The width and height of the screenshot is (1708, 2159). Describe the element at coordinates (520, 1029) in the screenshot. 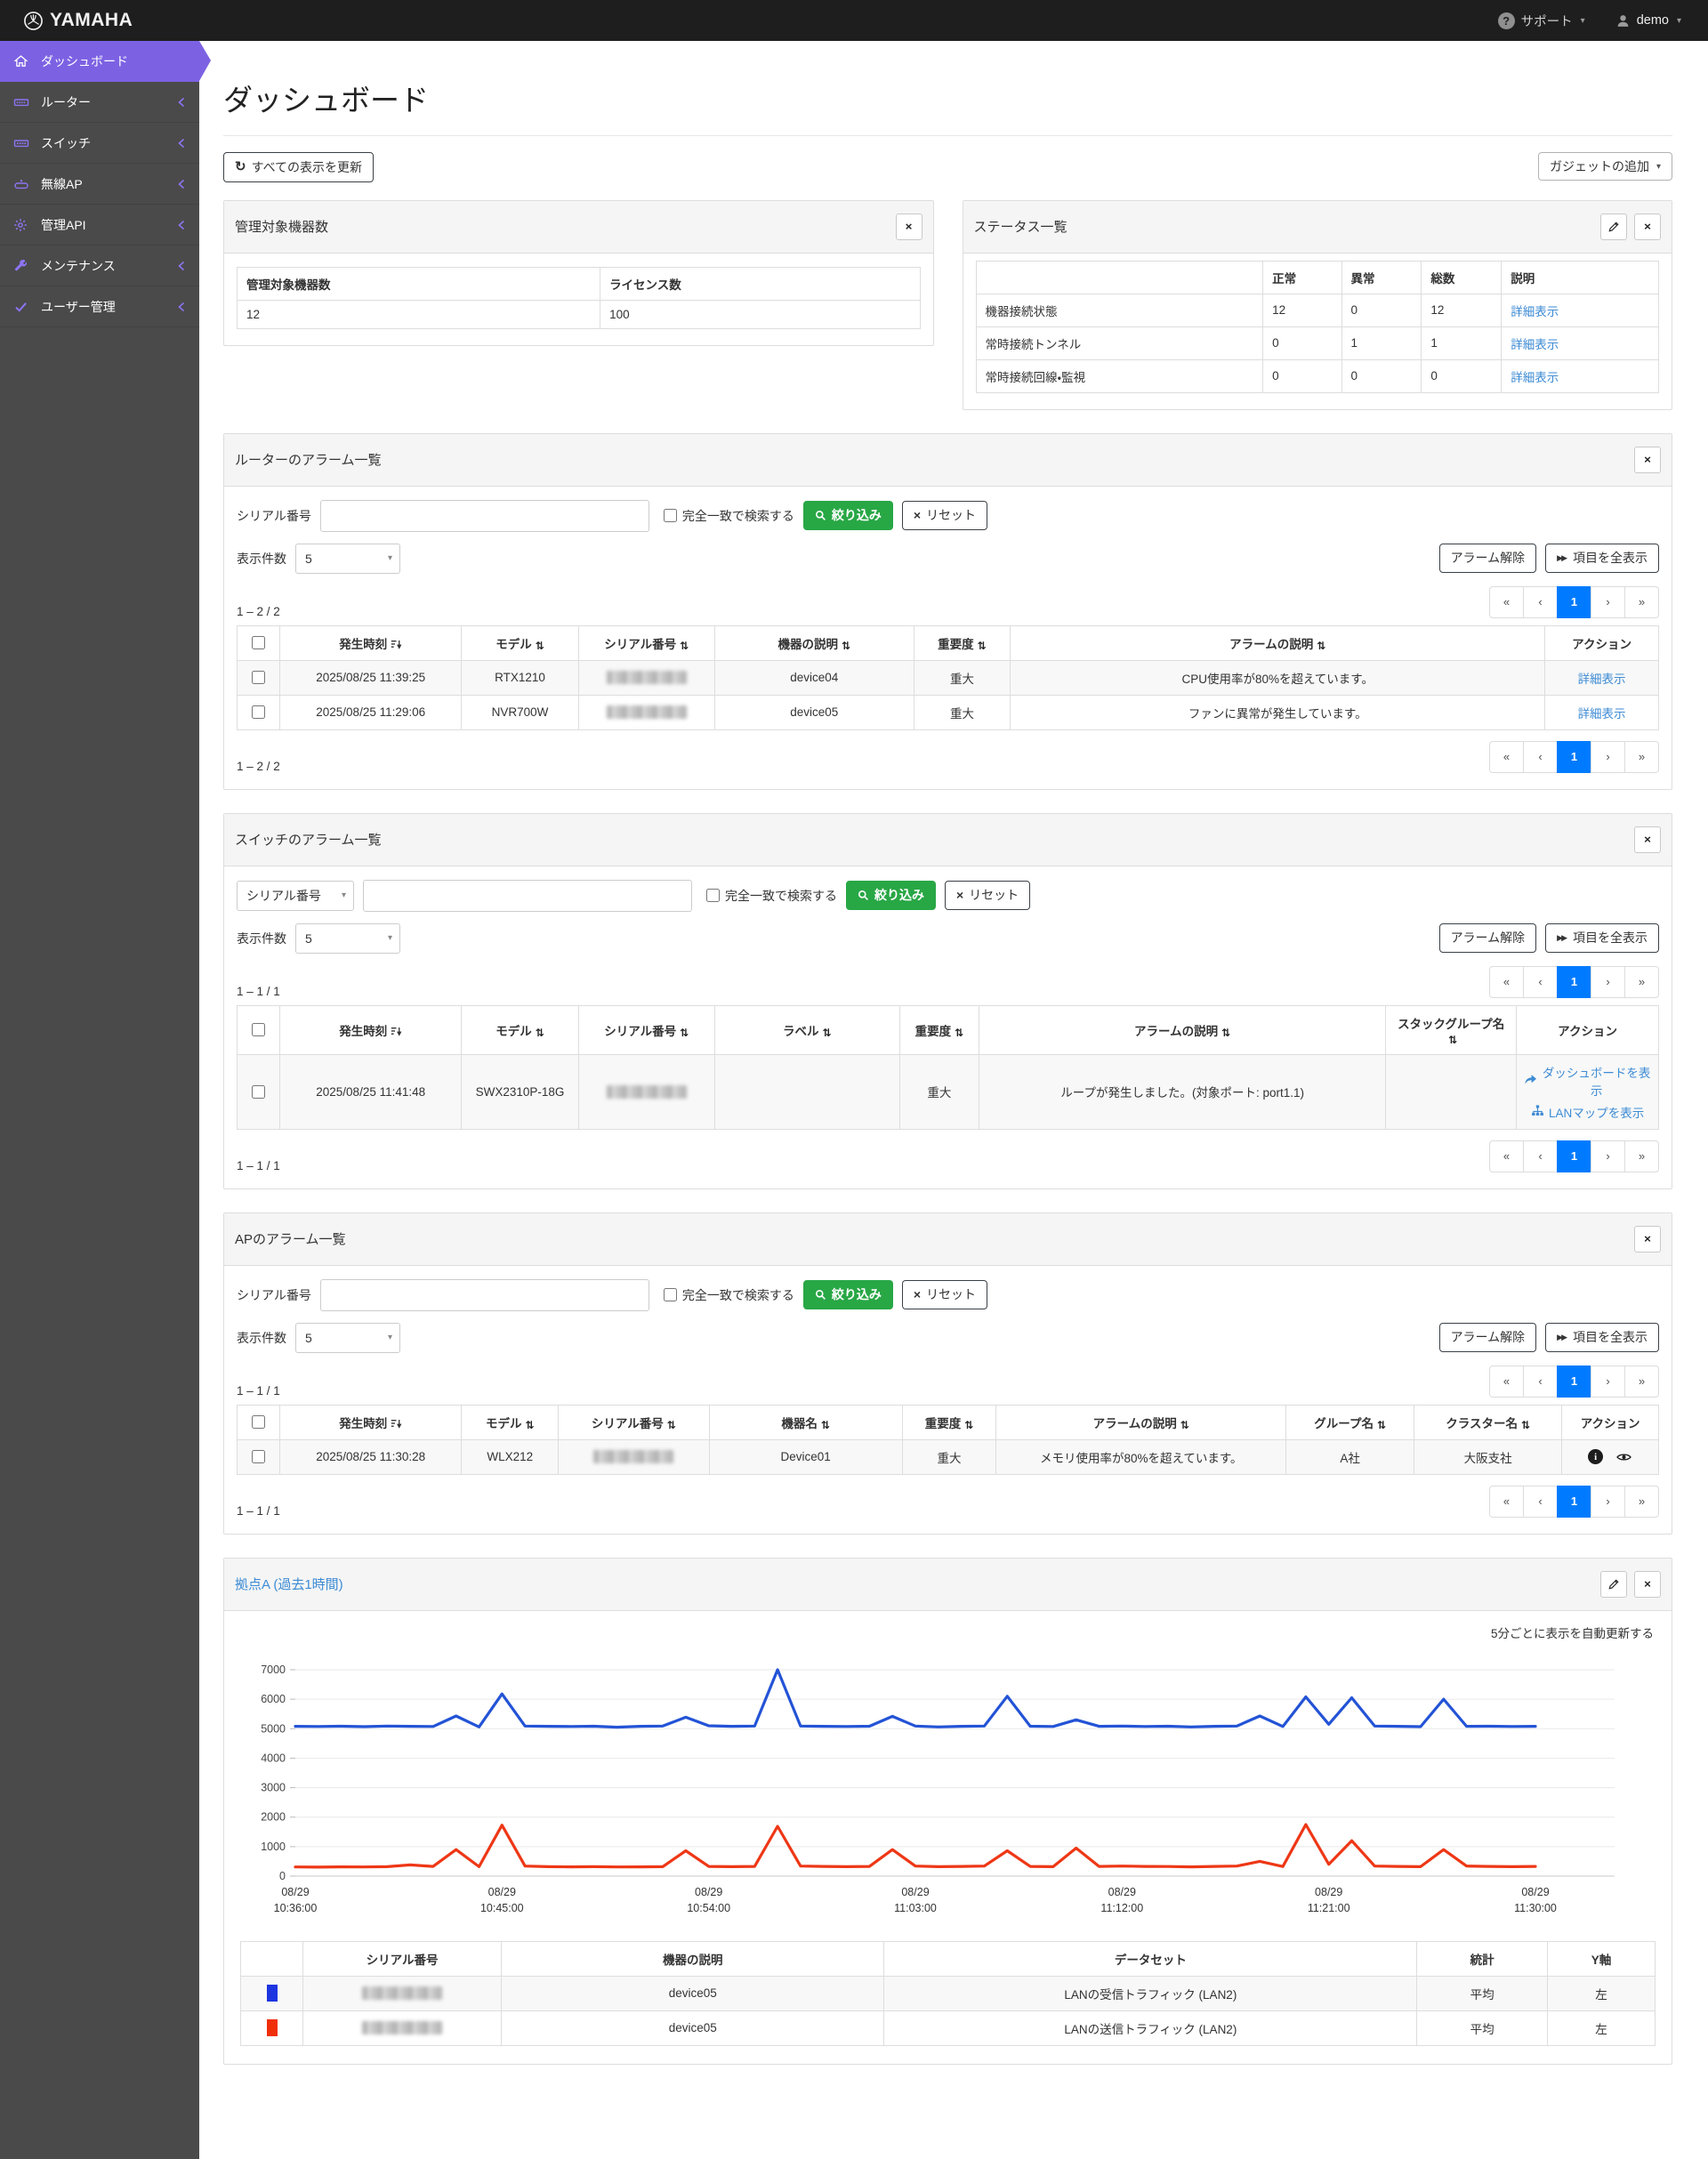

I see `column-header: モデル ⇅` at that location.